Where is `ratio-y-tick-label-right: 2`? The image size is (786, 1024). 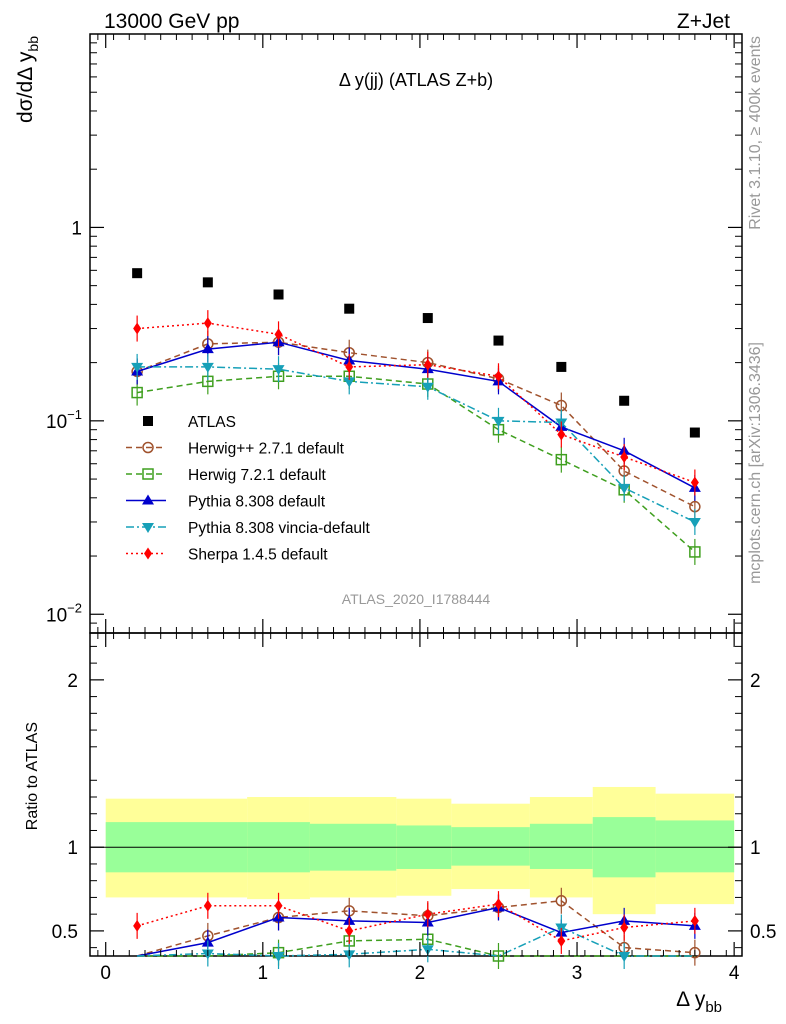 ratio-y-tick-label-right: 2 is located at coordinates (755, 681).